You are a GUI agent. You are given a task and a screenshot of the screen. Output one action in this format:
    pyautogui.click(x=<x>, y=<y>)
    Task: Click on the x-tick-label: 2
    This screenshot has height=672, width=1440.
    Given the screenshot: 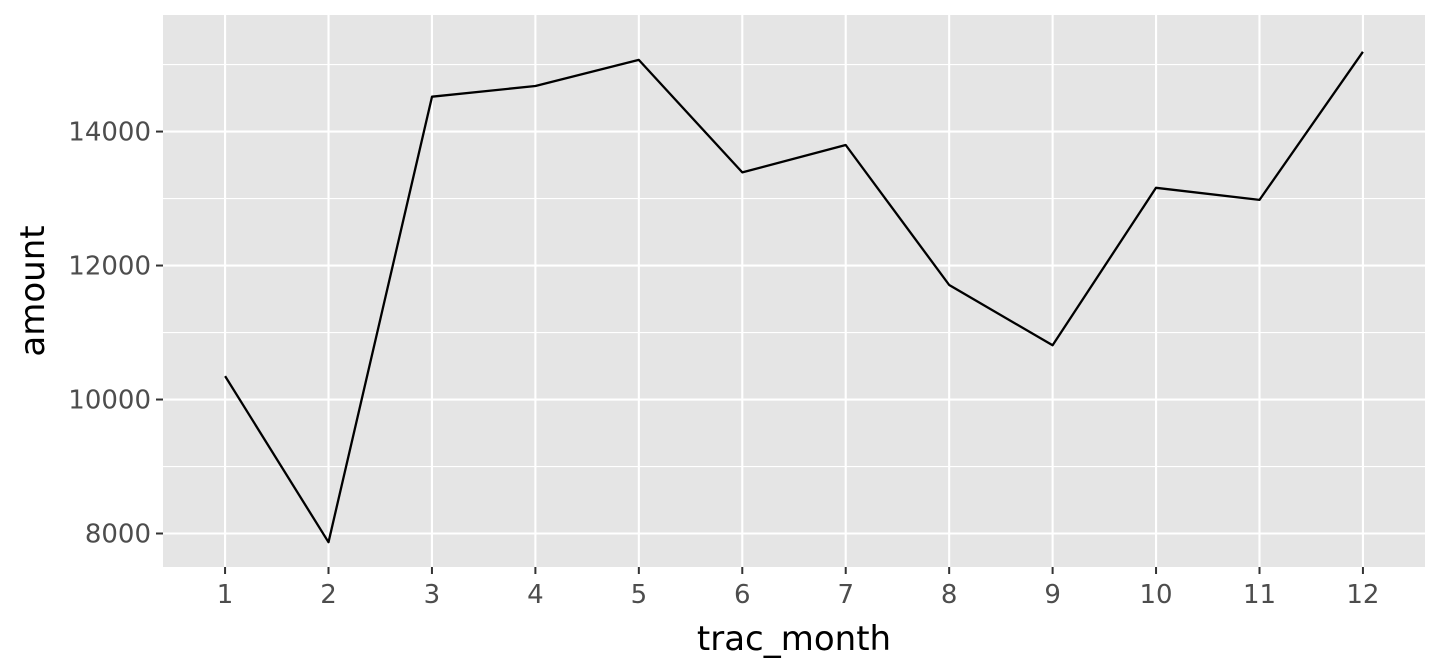 What is the action you would take?
    pyautogui.click(x=328, y=595)
    